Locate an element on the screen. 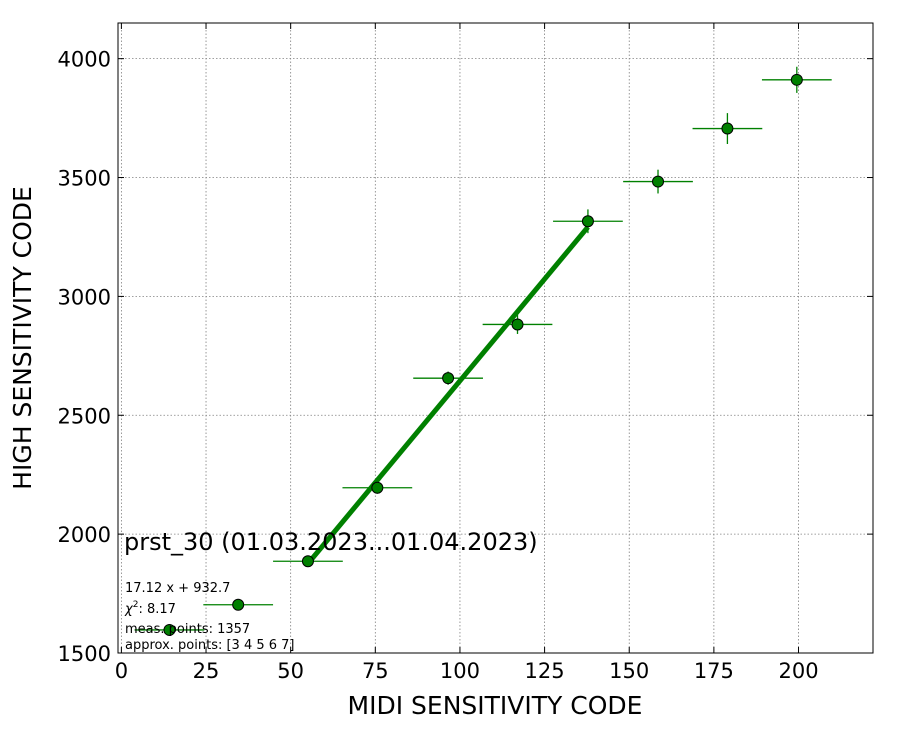 The width and height of the screenshot is (900, 750). chi-exponent: 2 is located at coordinates (136, 605).